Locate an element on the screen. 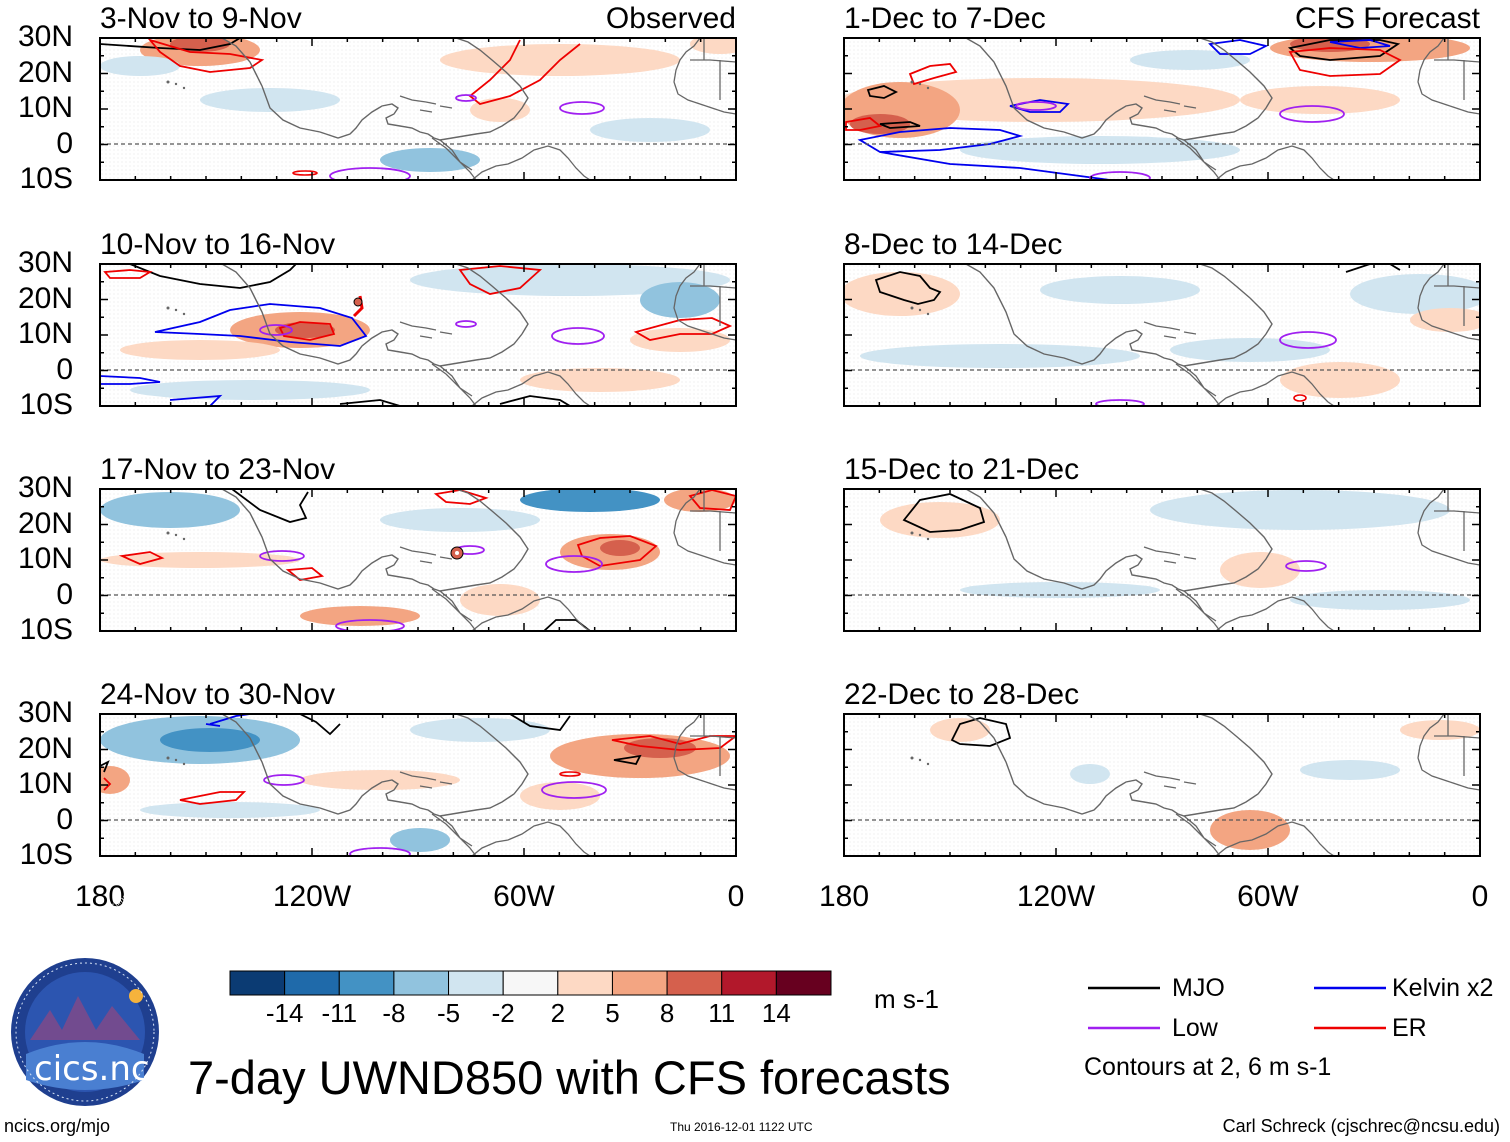  colorbar-tick: 8 is located at coordinates (667, 1013).